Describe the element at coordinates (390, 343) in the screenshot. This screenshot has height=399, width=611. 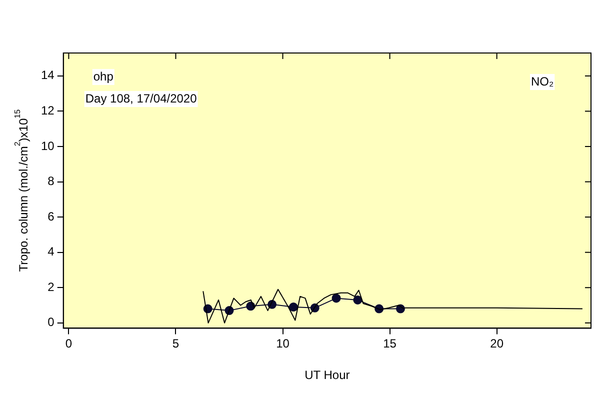
I see `x-tick-label: 15` at that location.